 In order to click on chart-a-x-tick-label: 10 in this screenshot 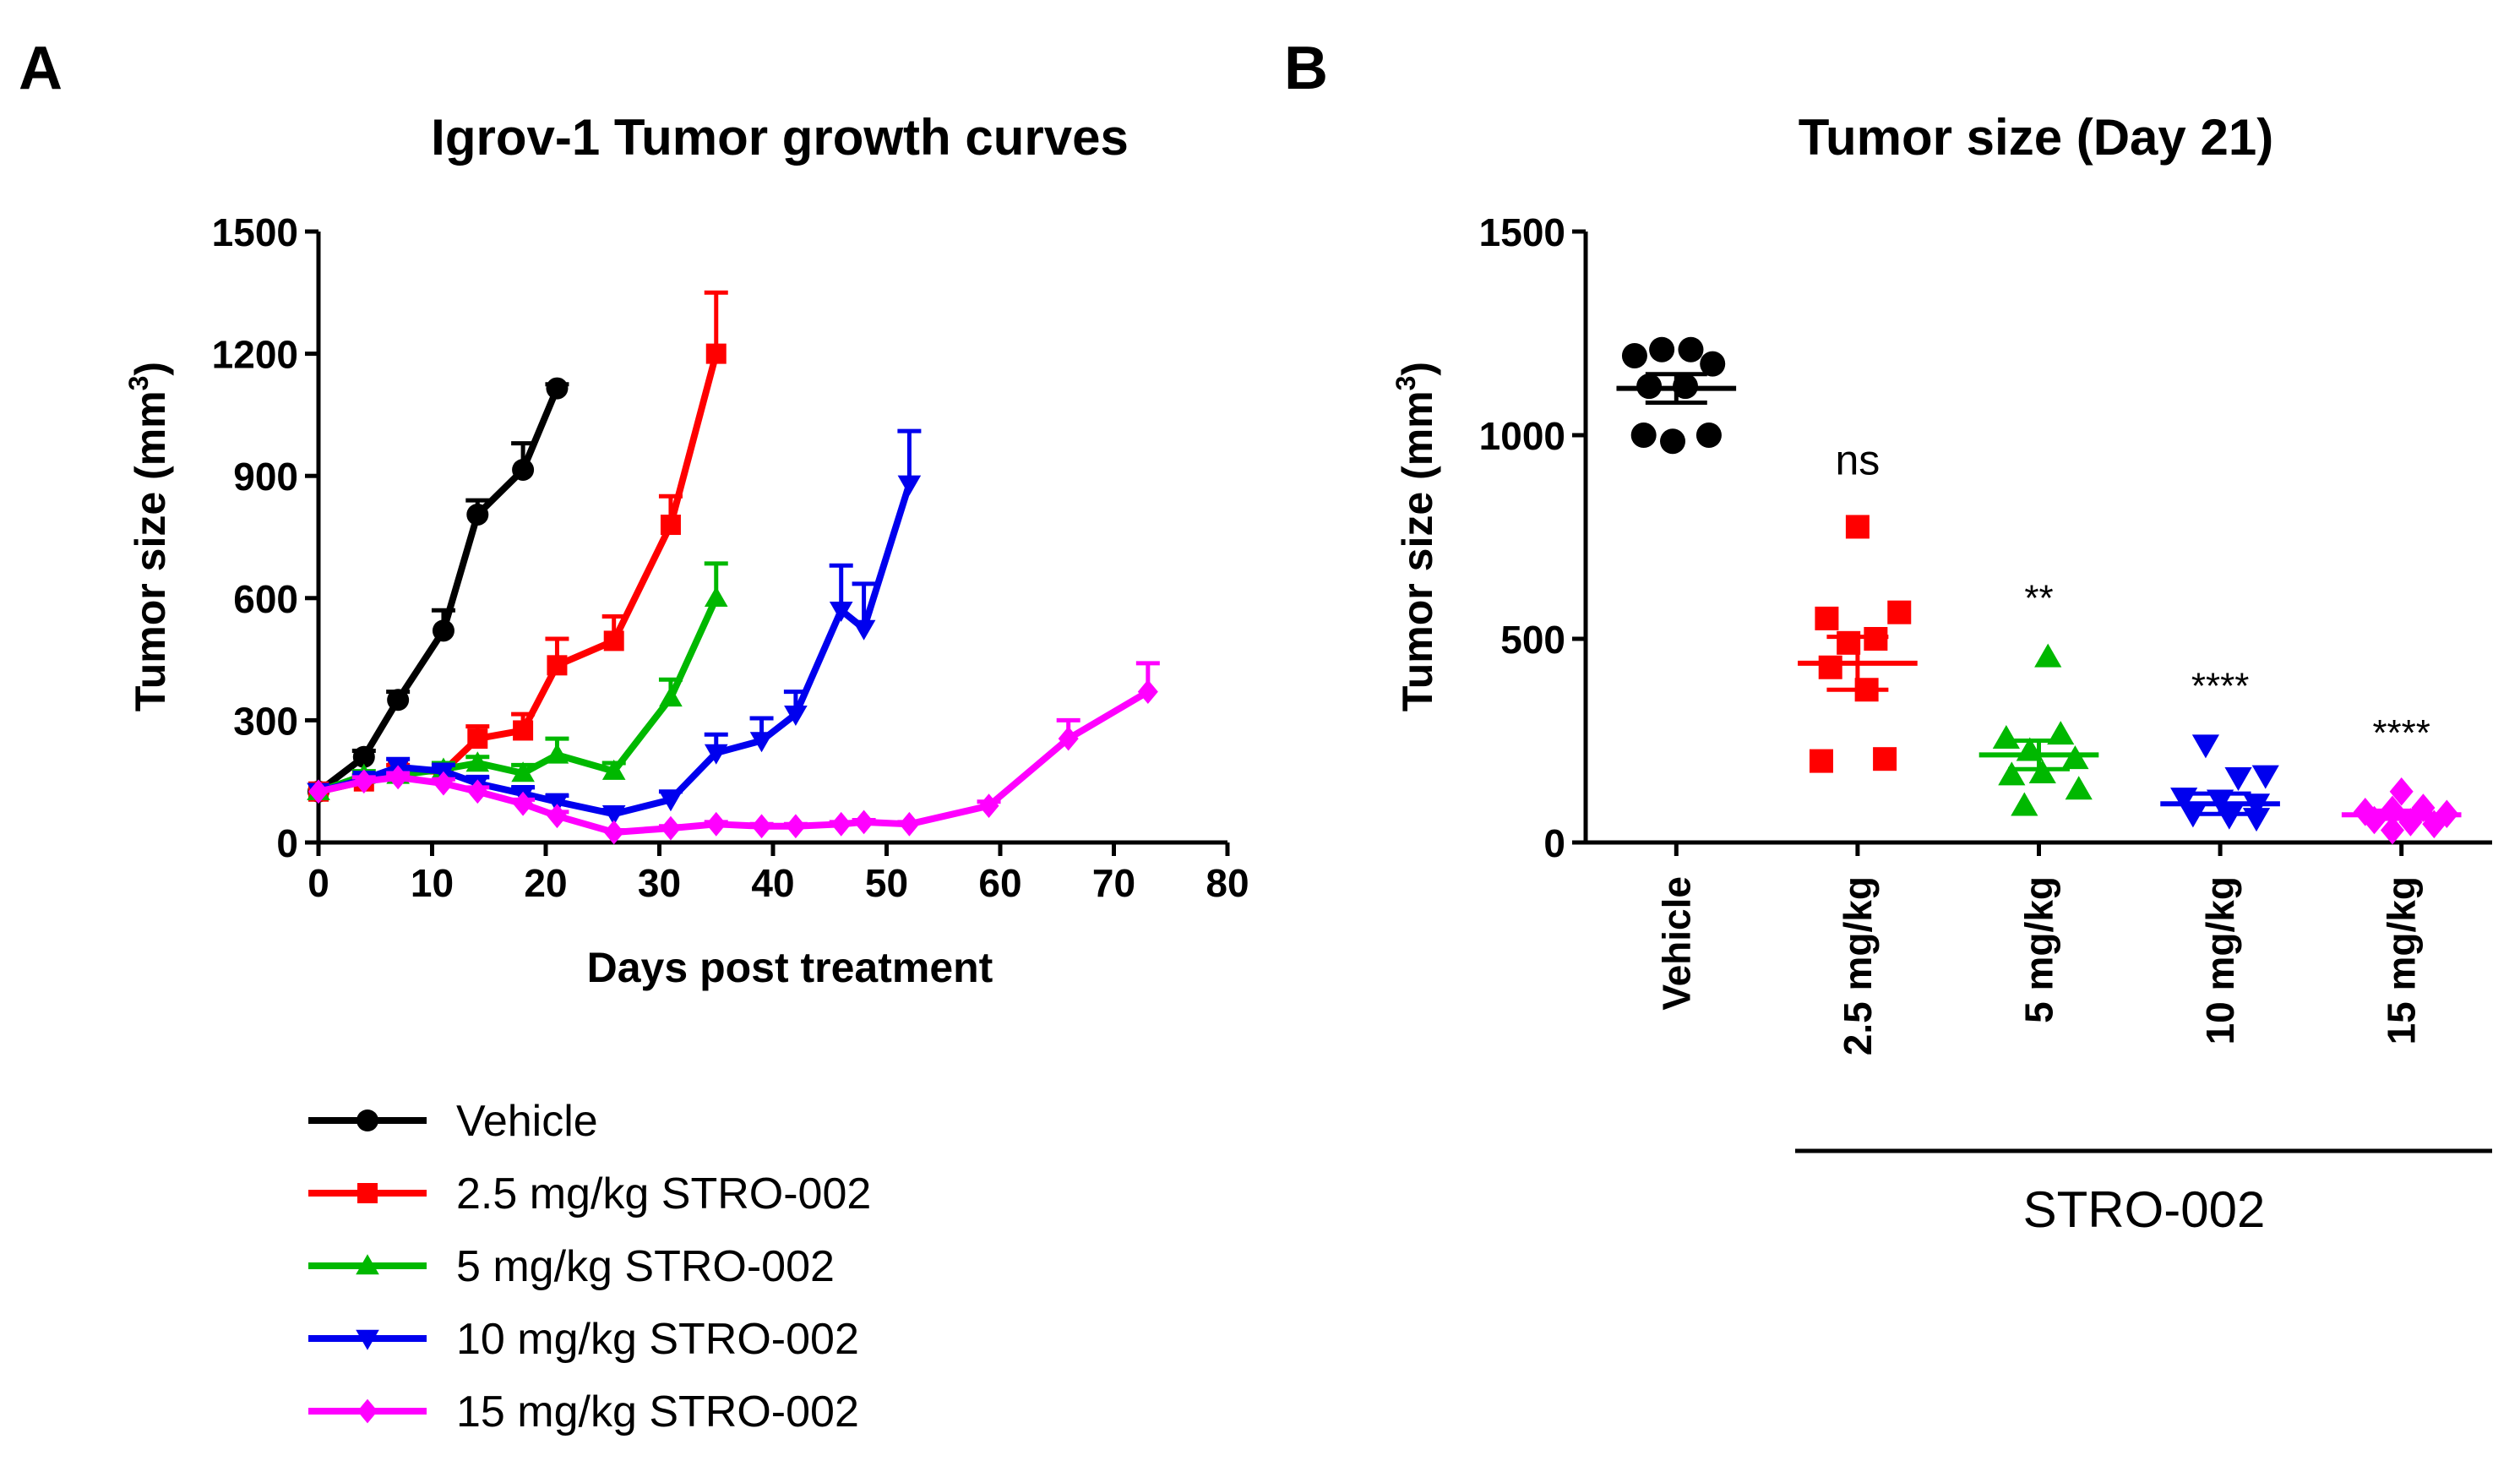, I will do `click(432, 883)`.